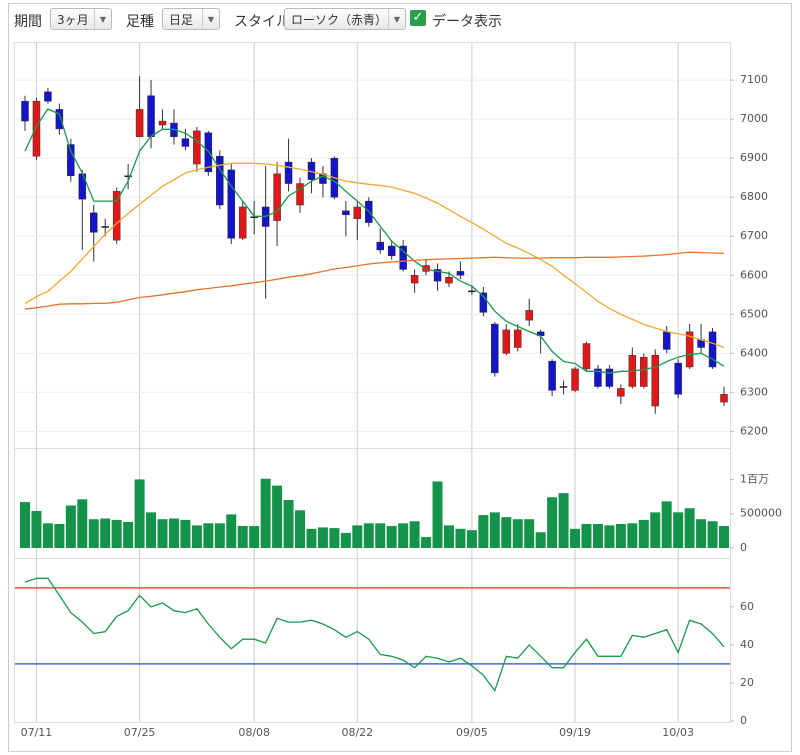  What do you see at coordinates (345, 19) in the screenshot?
I see `style-select: ローソク（赤青） ▼` at bounding box center [345, 19].